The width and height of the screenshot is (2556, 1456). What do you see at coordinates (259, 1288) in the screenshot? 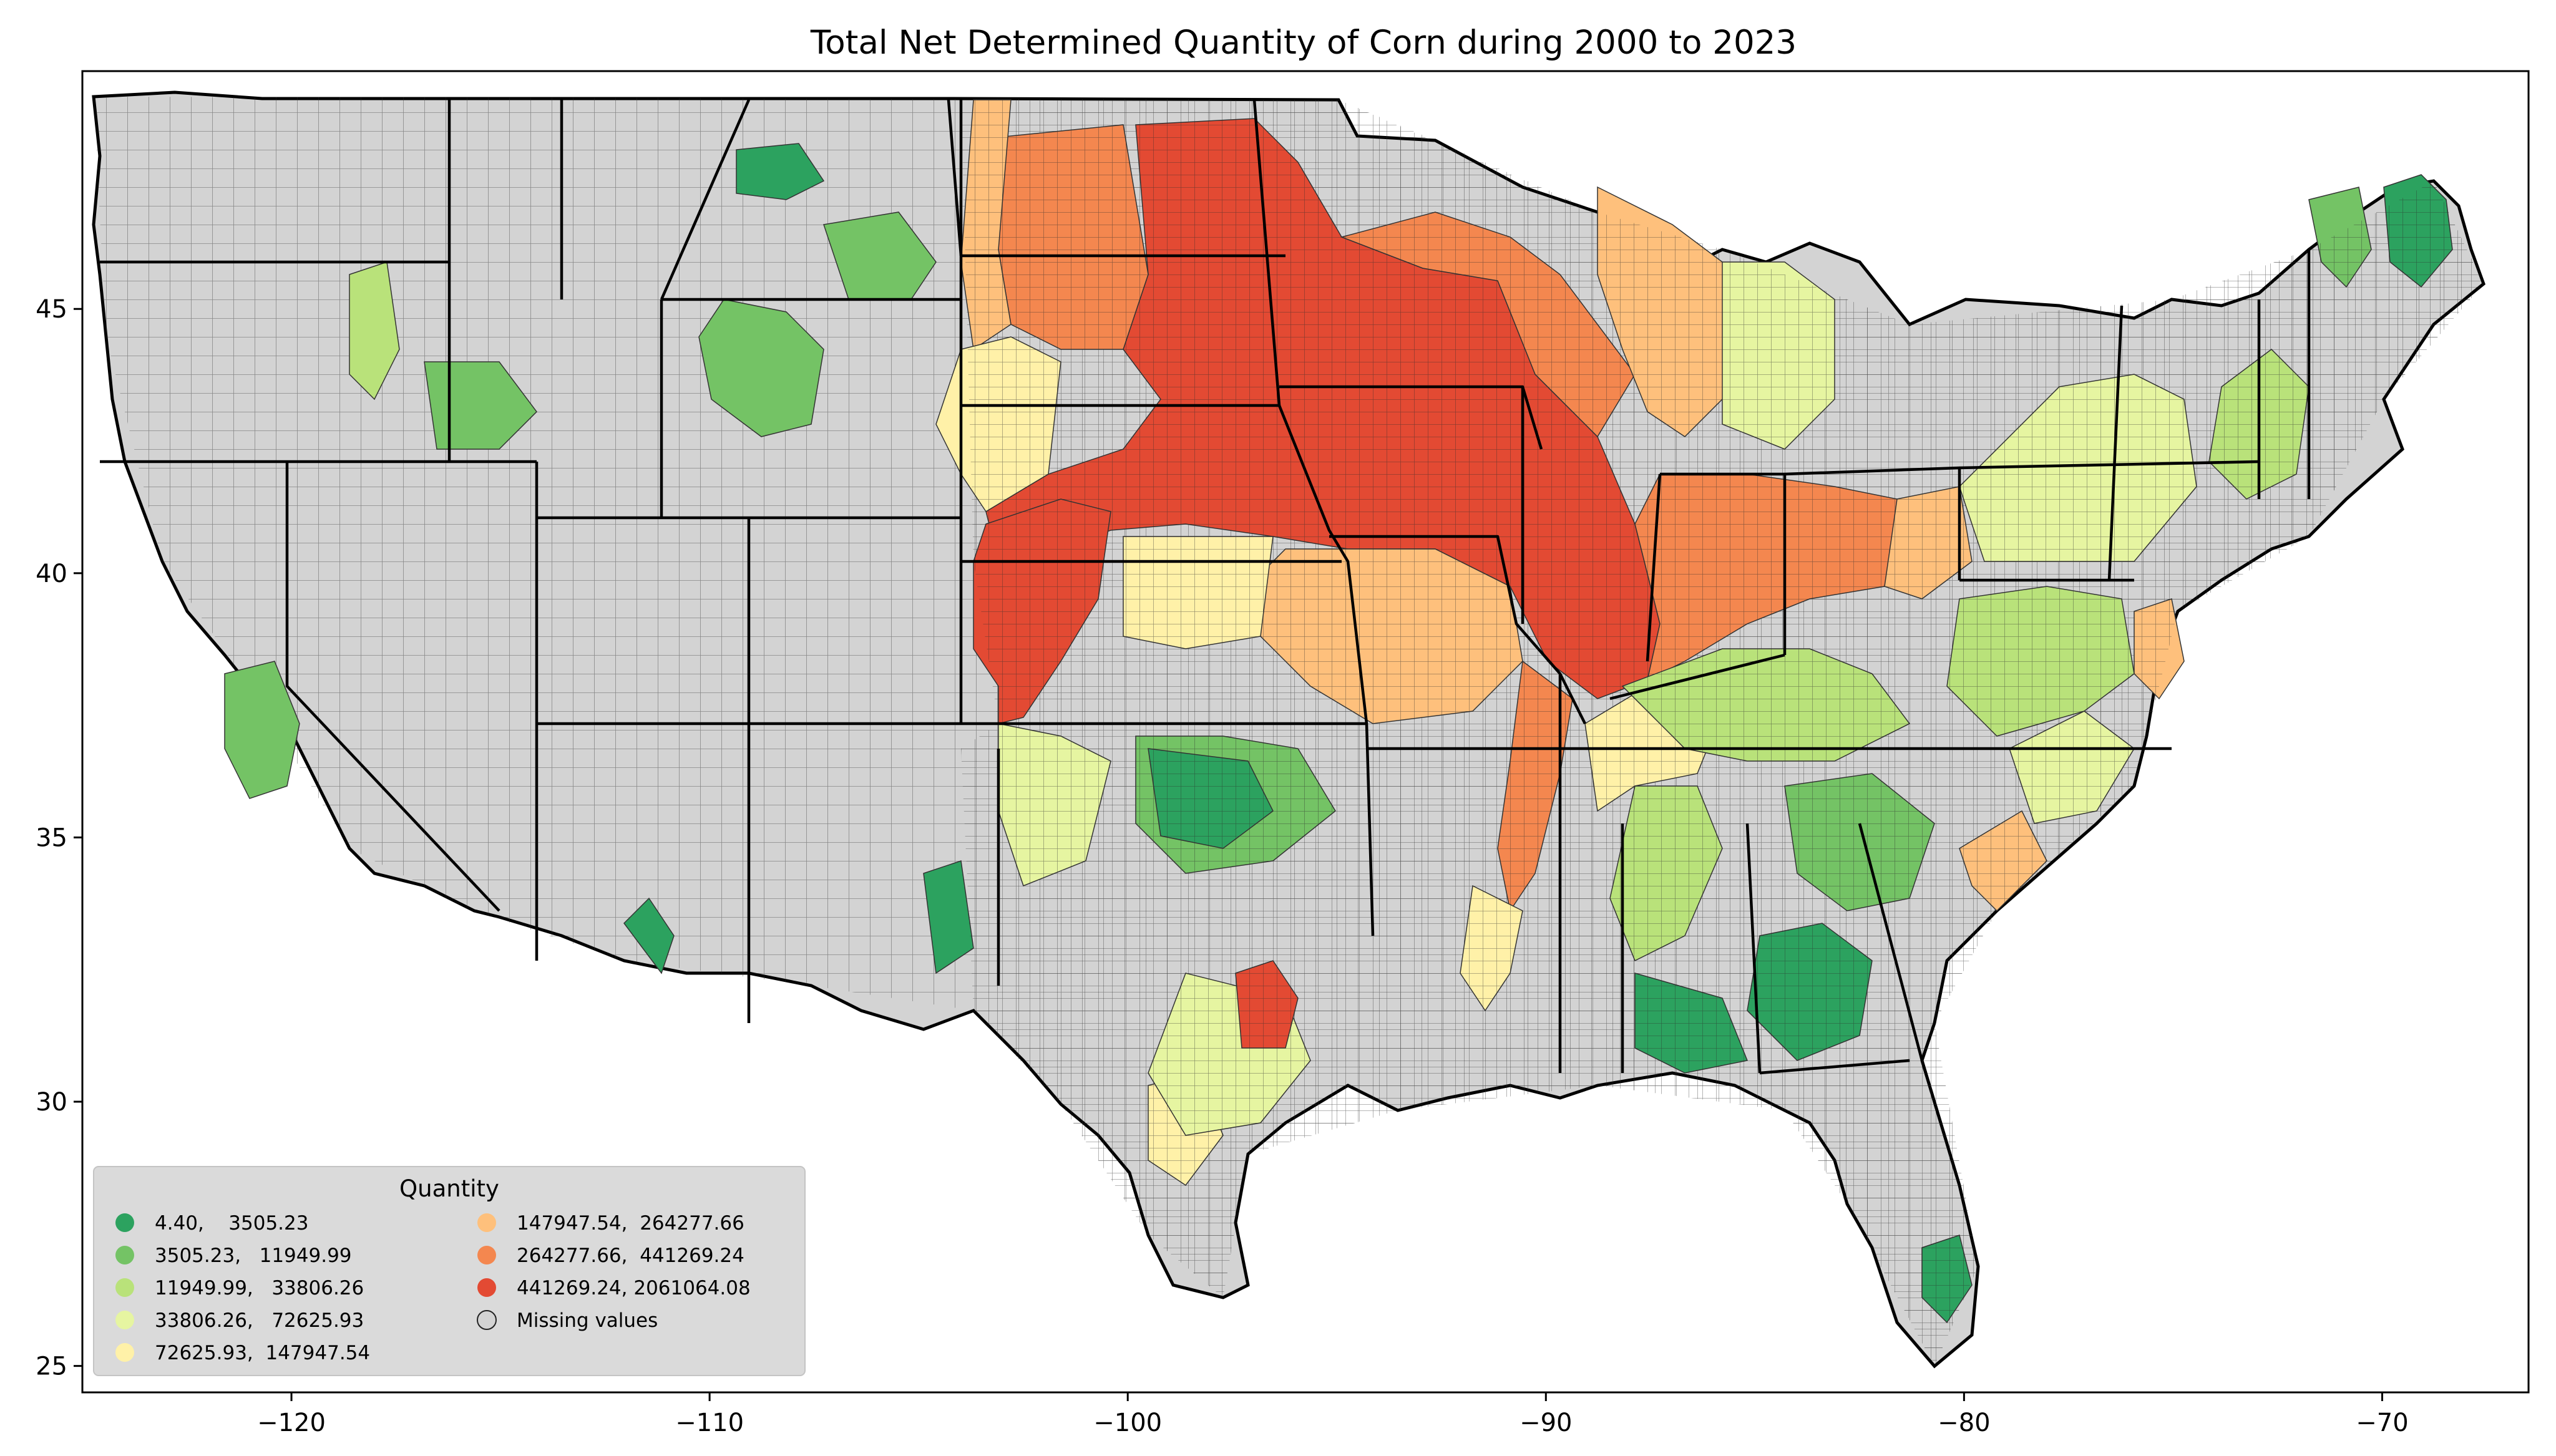
I see `legend-label: 11949.99, 33806.26` at bounding box center [259, 1288].